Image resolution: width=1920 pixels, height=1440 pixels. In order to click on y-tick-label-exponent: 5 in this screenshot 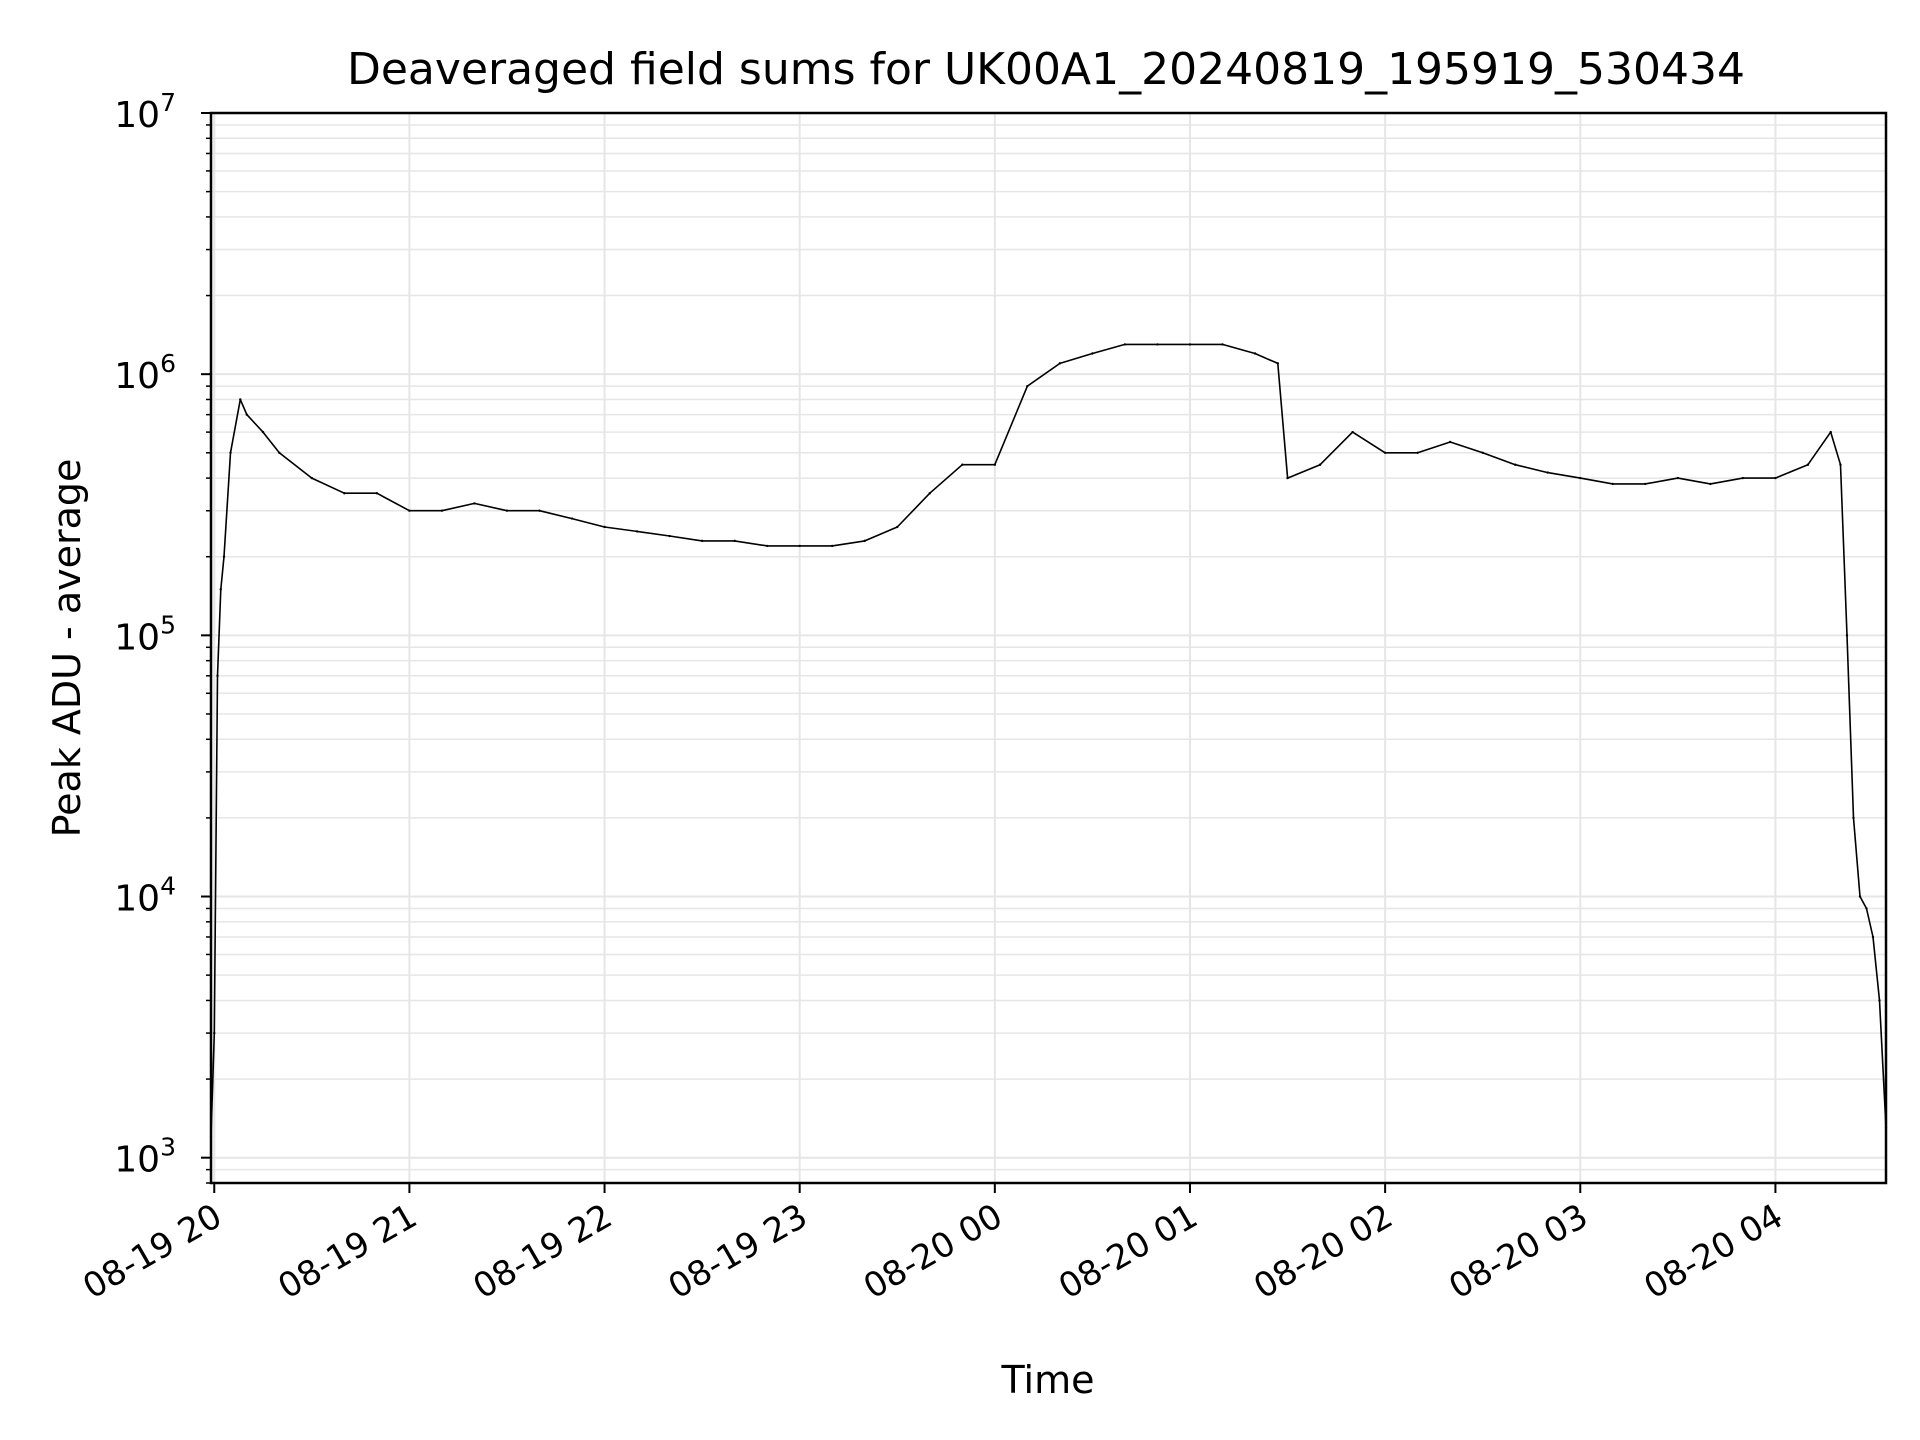, I will do `click(168, 624)`.